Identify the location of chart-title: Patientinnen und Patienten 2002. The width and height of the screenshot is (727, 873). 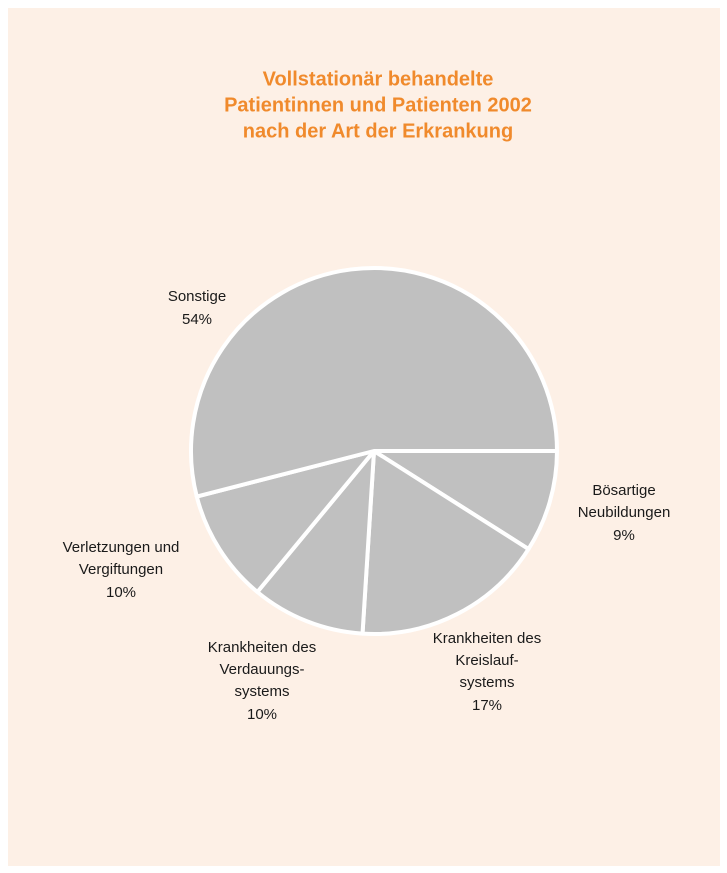
(378, 105).